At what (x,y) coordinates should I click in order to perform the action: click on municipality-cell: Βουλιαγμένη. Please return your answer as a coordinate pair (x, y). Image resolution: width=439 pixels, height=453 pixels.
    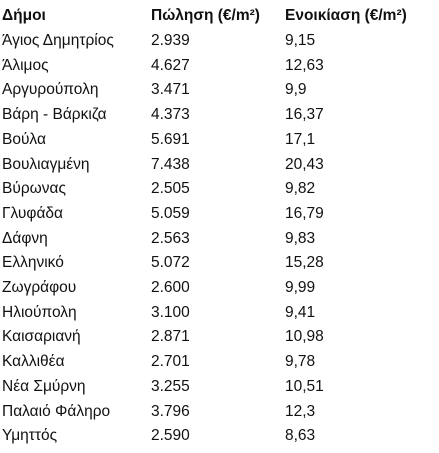
    Looking at the image, I should click on (46, 164).